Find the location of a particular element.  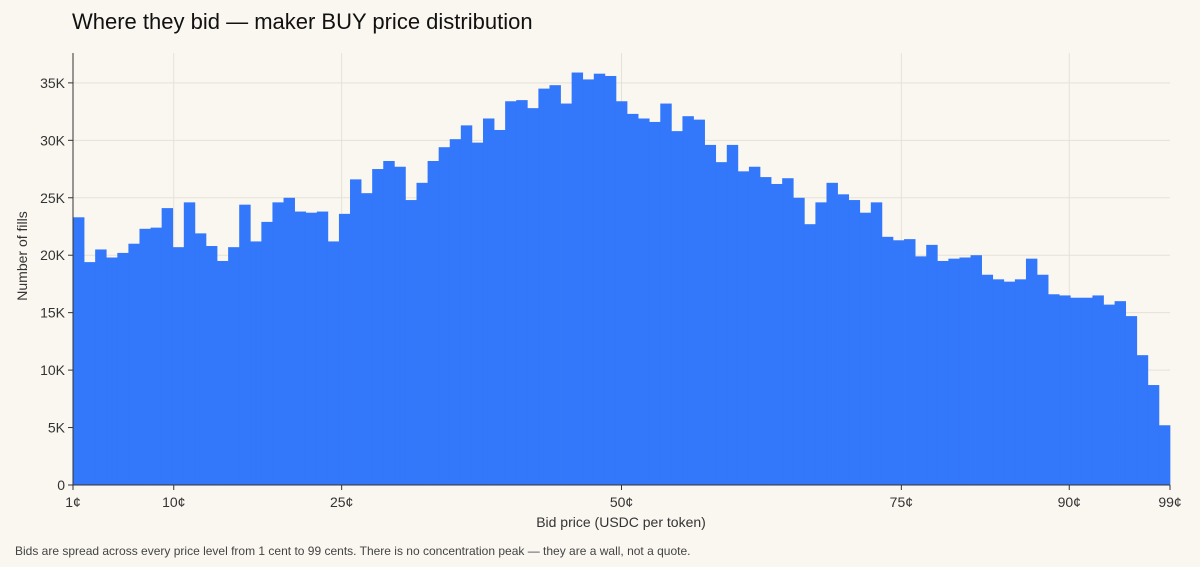

y-tick-label: 20K is located at coordinates (53, 255).